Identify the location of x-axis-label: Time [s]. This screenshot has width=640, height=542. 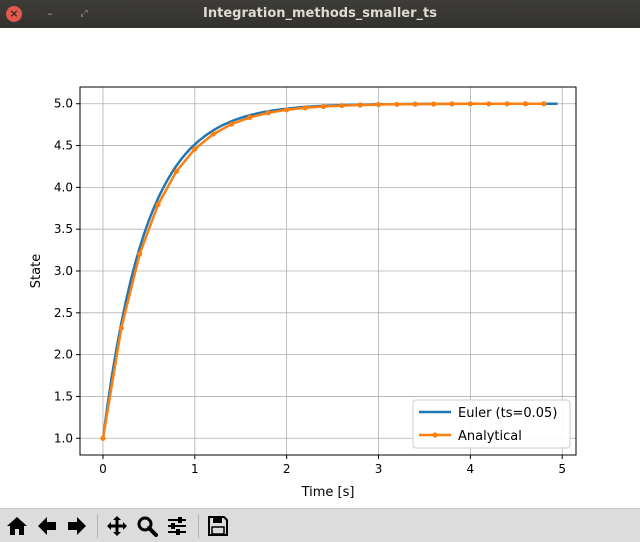
(328, 492).